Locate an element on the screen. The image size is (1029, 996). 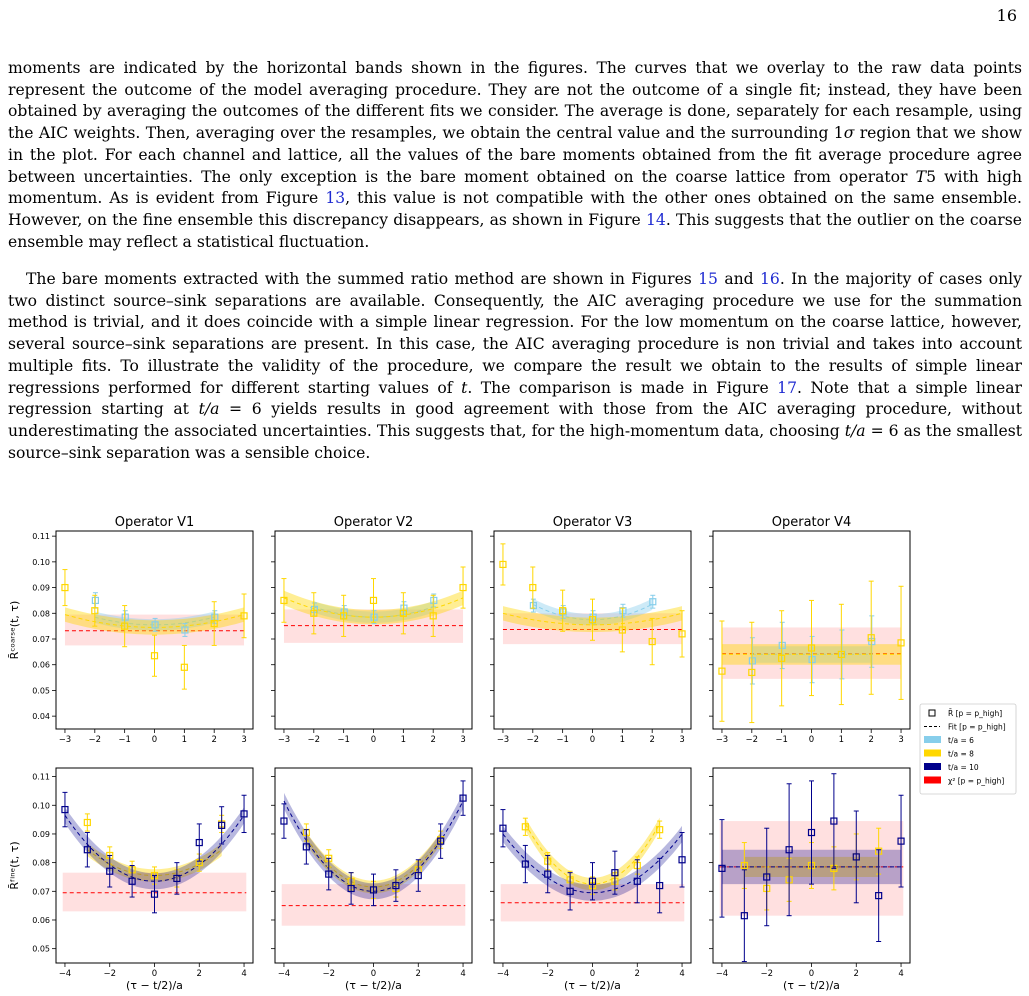
cross-reference-link: 15 is located at coordinates (708, 279).